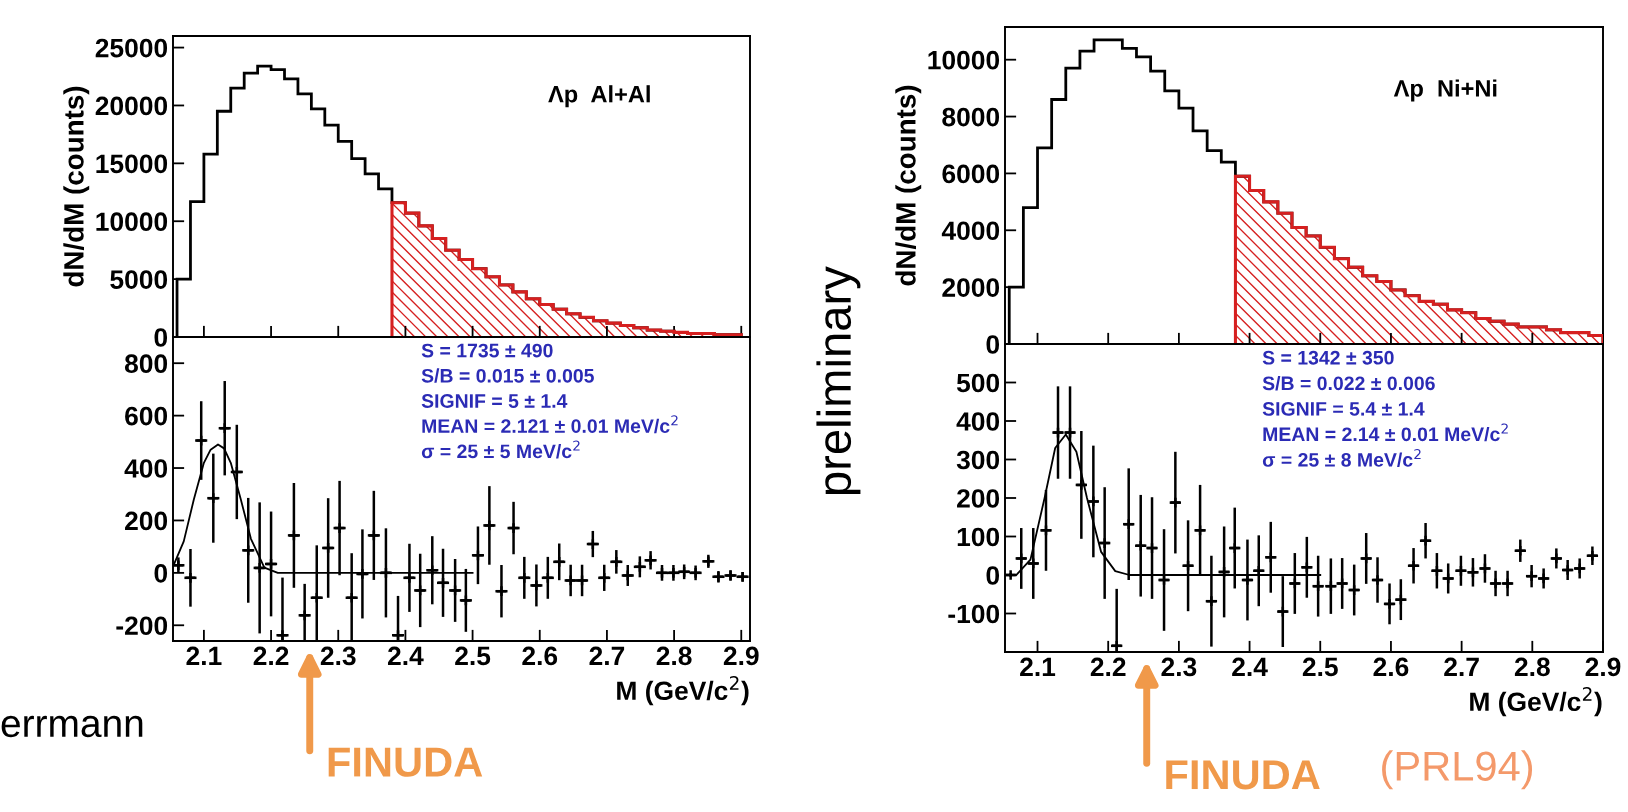  What do you see at coordinates (1385, 432) in the screenshot?
I see `annotation: MEAN = 2.14 ± 0.01 MeV/c$^{2}$` at bounding box center [1385, 432].